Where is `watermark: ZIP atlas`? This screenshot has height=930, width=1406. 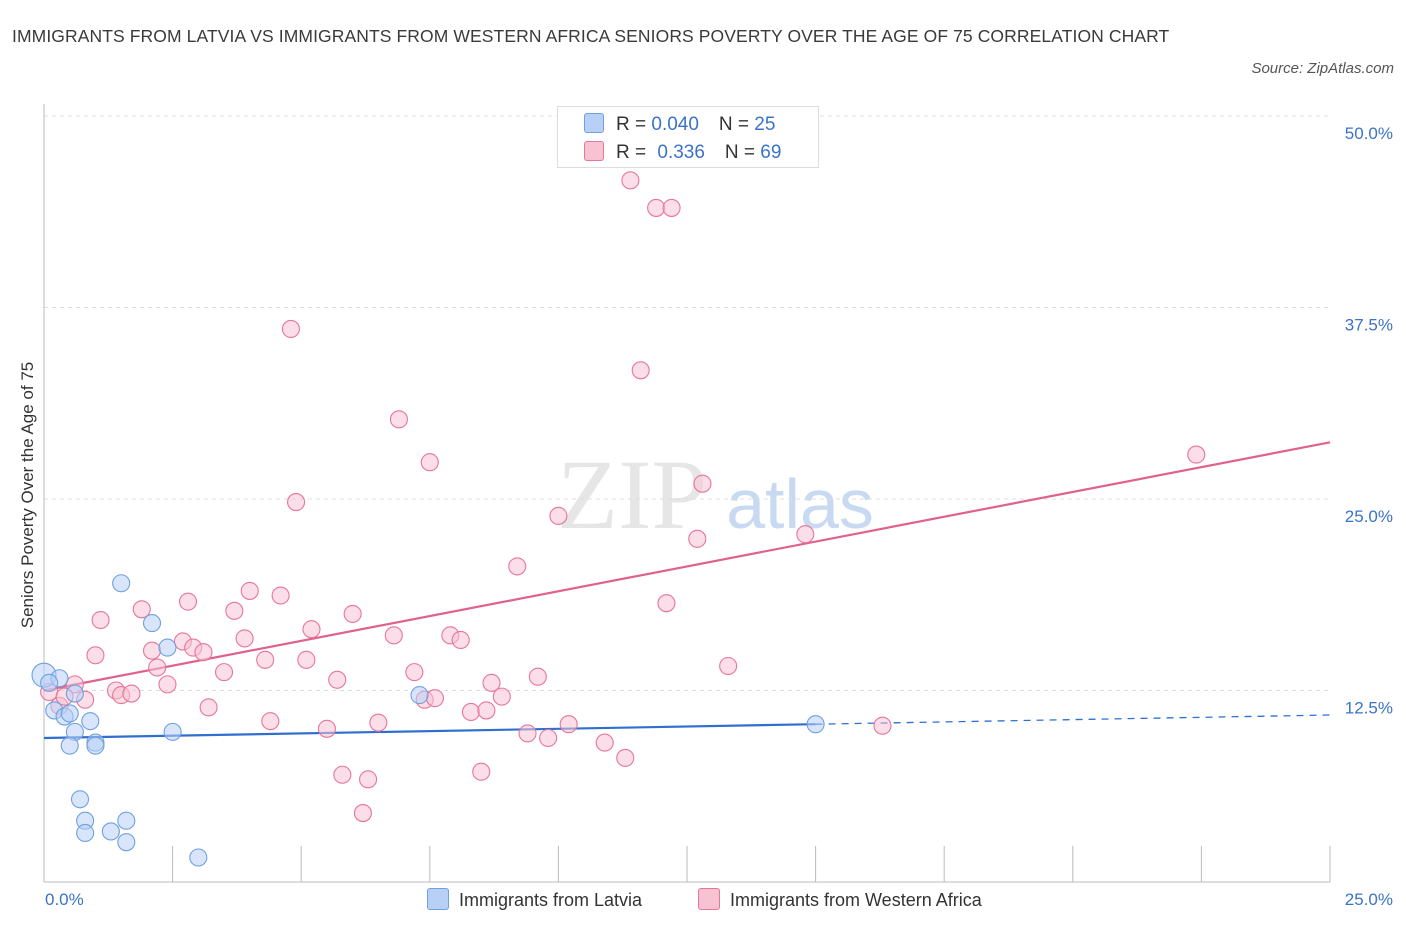
watermark: ZIP atlas is located at coordinates (715, 494).